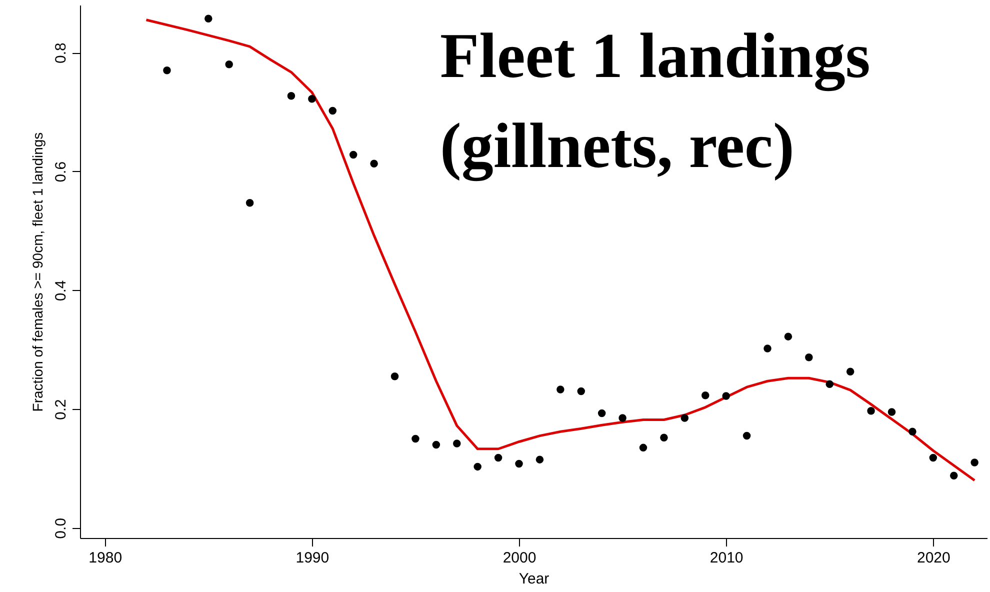 Image resolution: width=990 pixels, height=592 pixels. What do you see at coordinates (519, 558) in the screenshot?
I see `x-tick-label: 2000` at bounding box center [519, 558].